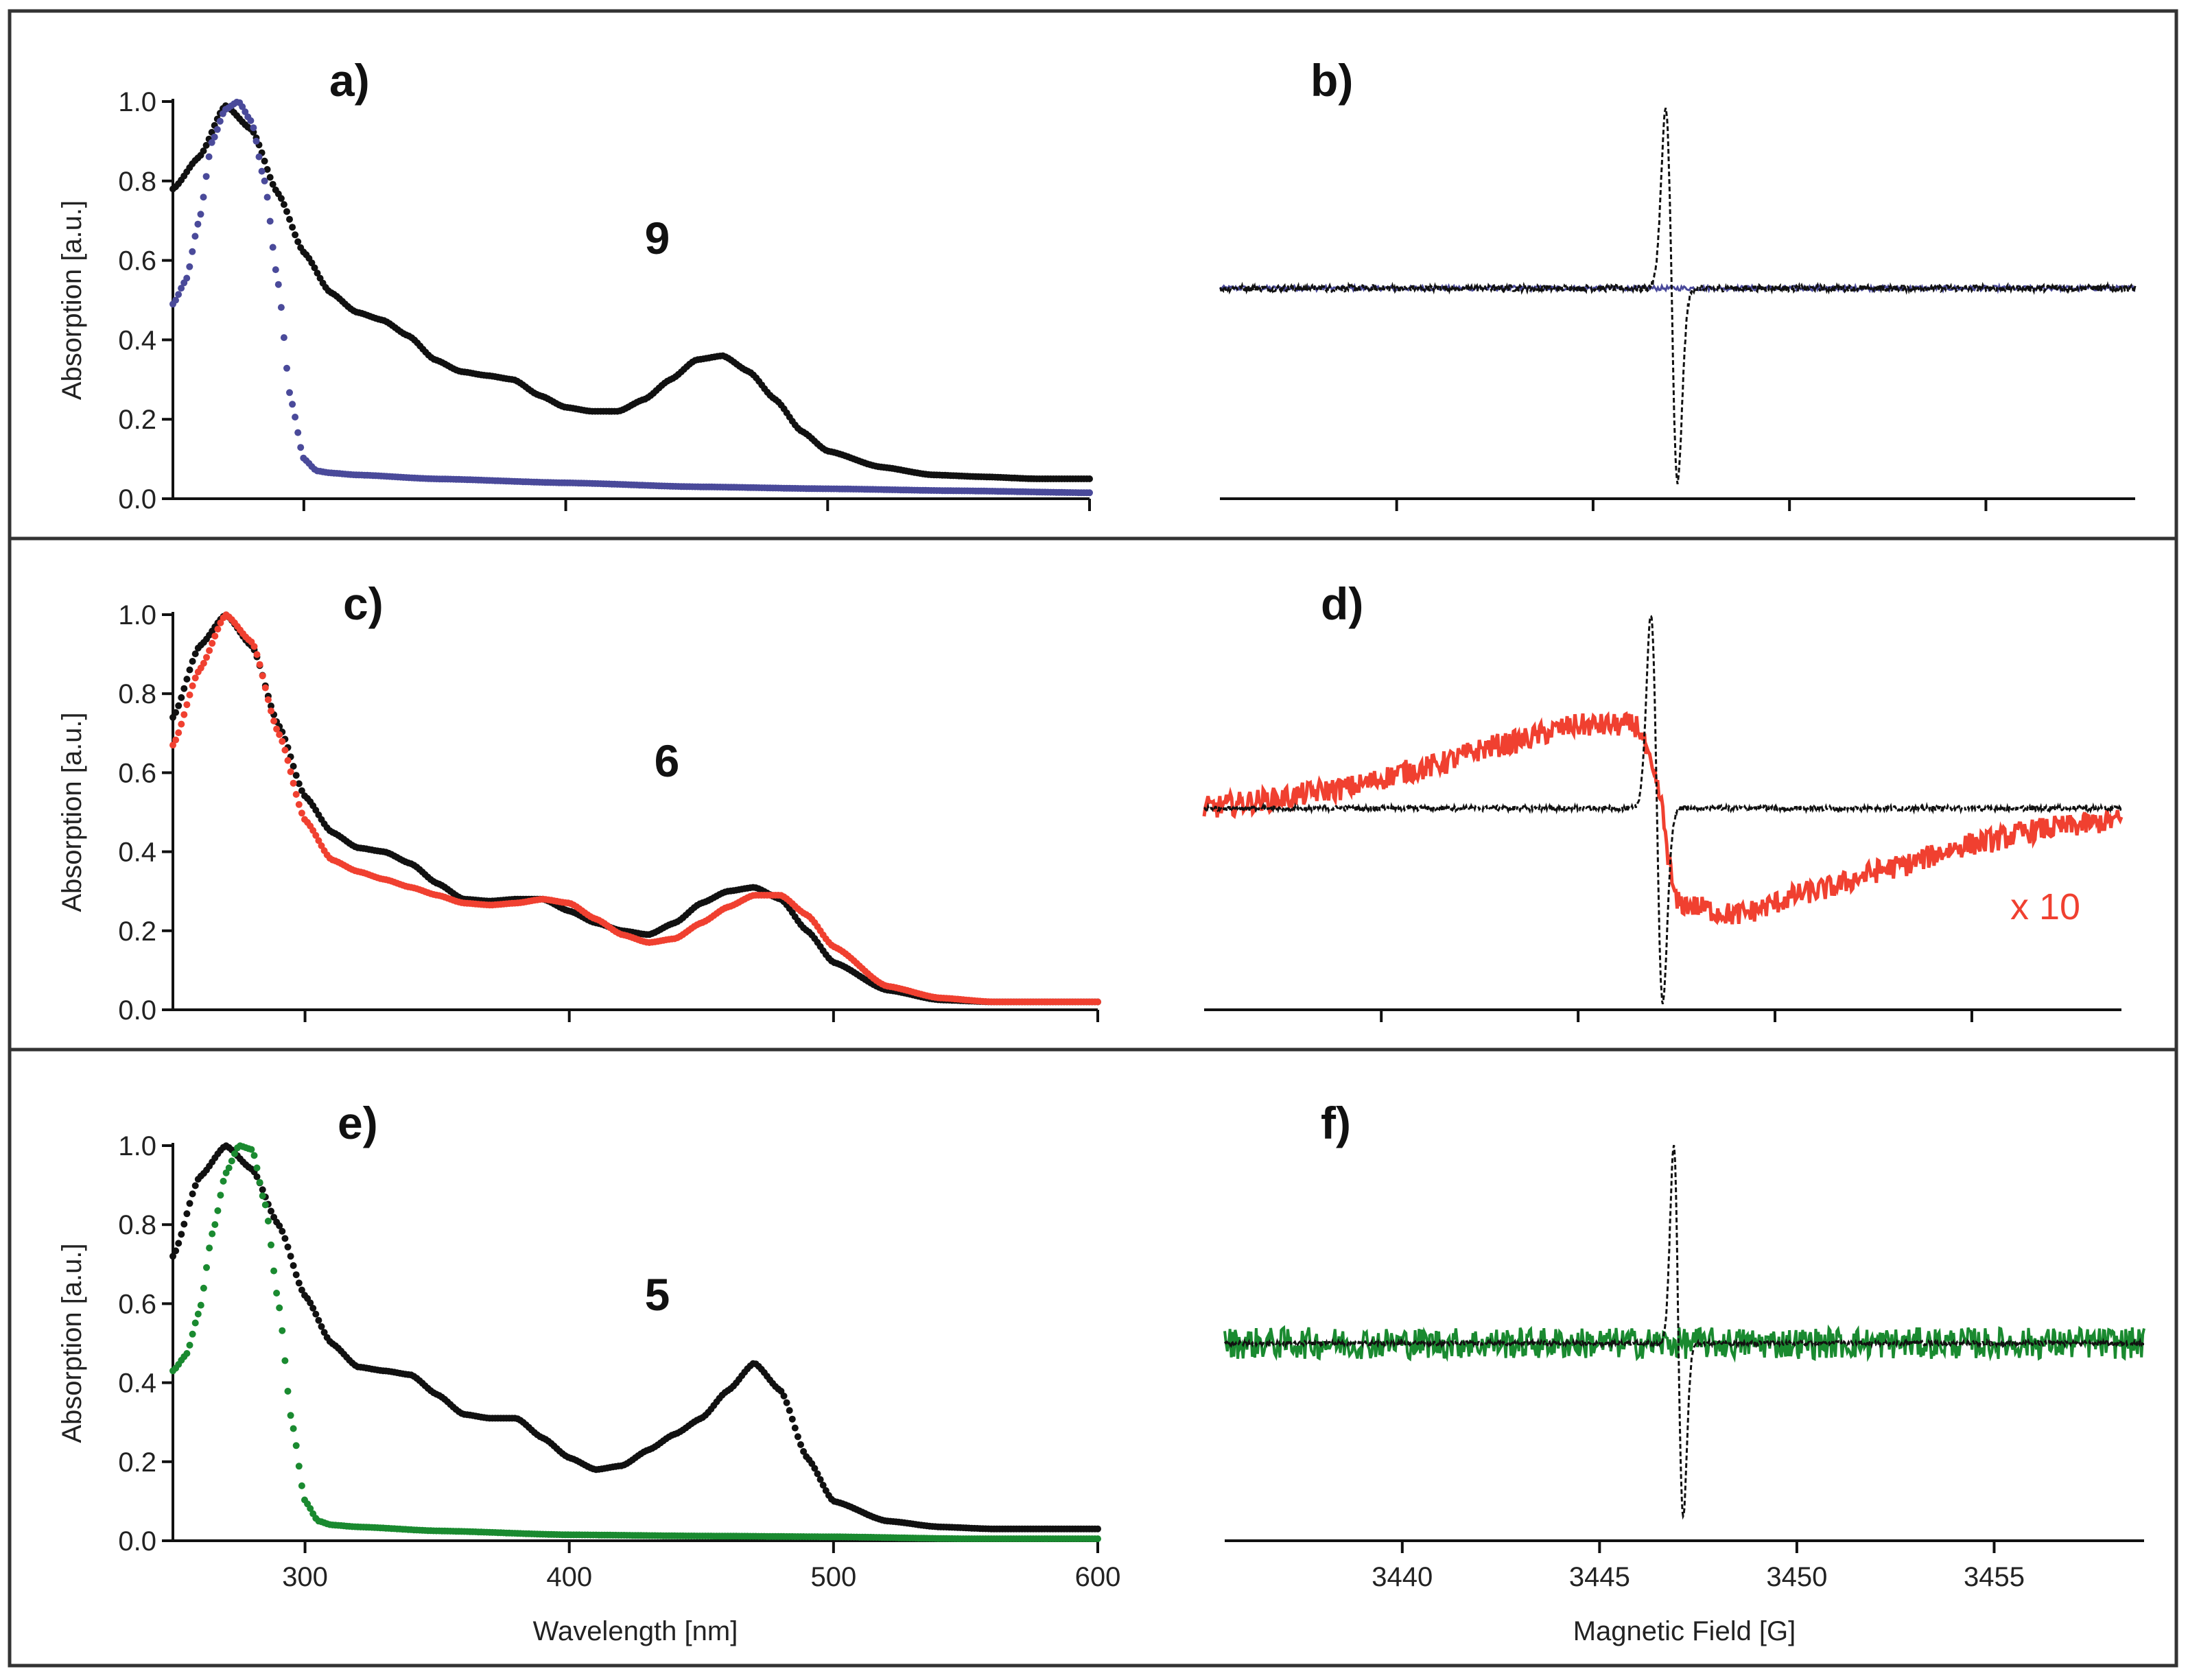  What do you see at coordinates (2045, 906) in the screenshot?
I see `annotation-x10: x 10` at bounding box center [2045, 906].